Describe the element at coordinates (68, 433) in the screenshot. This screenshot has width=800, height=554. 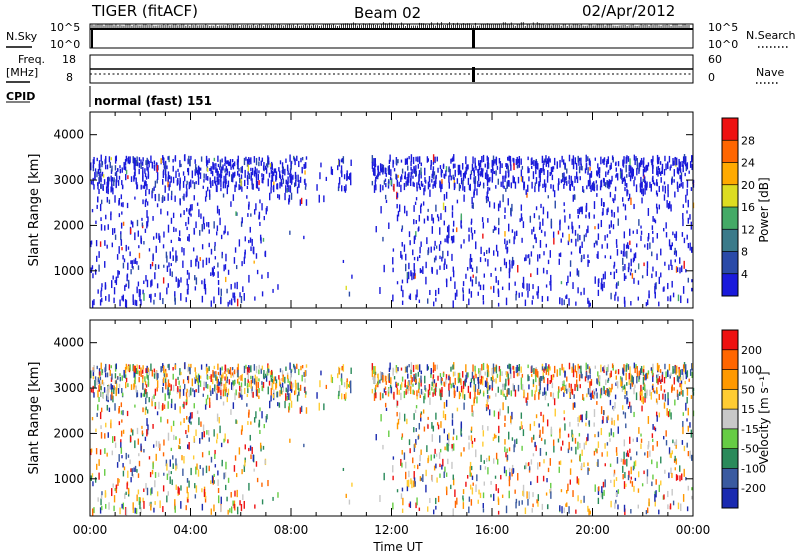
I see `y-tick-label: 2000` at that location.